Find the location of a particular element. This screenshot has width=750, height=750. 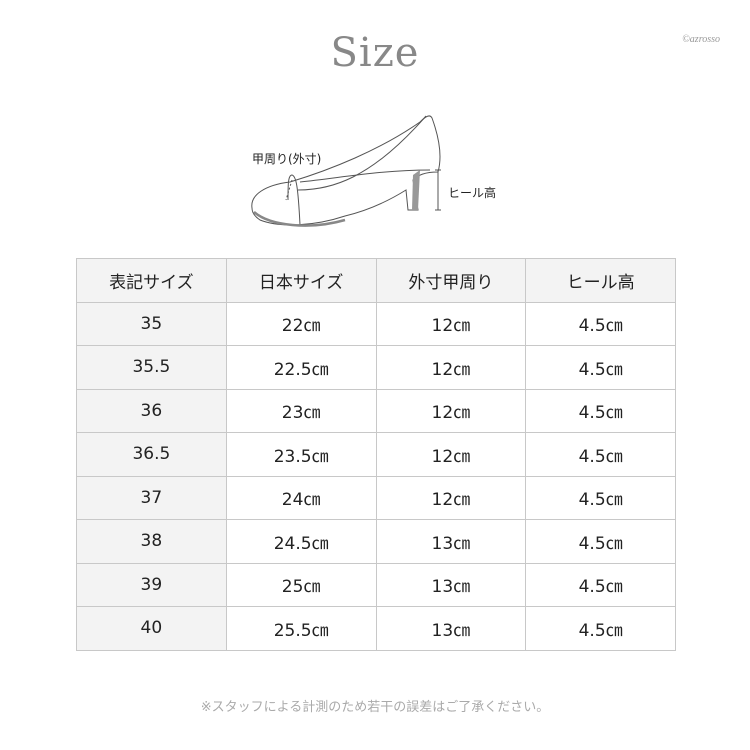

table-row: 35 22㎝ 12㎝ 4.5㎝ is located at coordinates (376, 323).